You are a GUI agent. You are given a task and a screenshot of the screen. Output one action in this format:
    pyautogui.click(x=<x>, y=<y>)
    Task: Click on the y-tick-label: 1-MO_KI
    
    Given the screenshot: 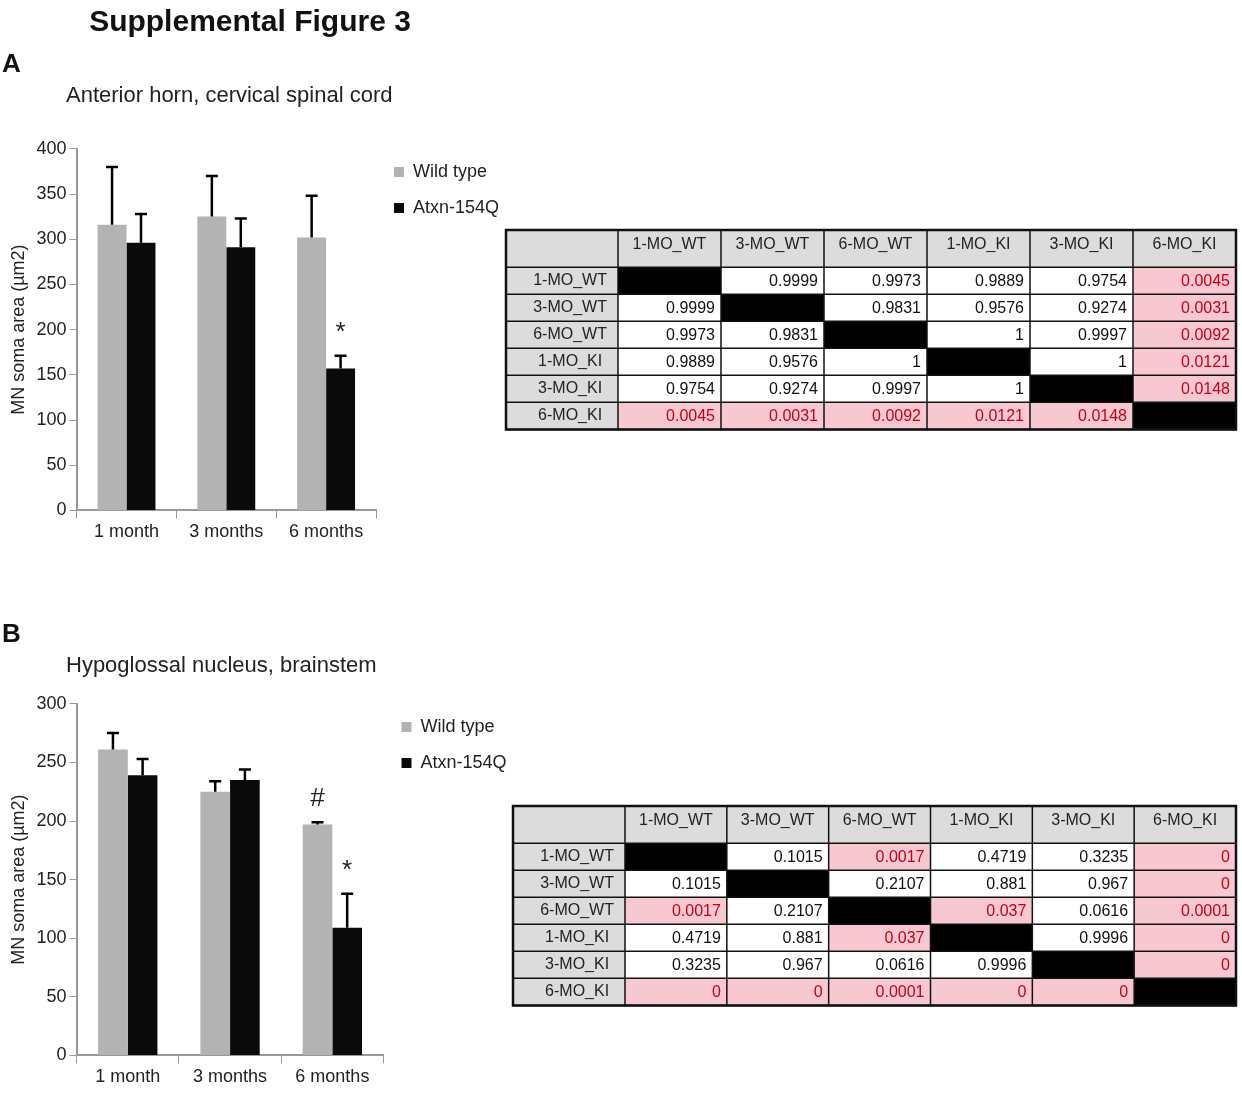 What is the action you would take?
    pyautogui.click(x=570, y=361)
    